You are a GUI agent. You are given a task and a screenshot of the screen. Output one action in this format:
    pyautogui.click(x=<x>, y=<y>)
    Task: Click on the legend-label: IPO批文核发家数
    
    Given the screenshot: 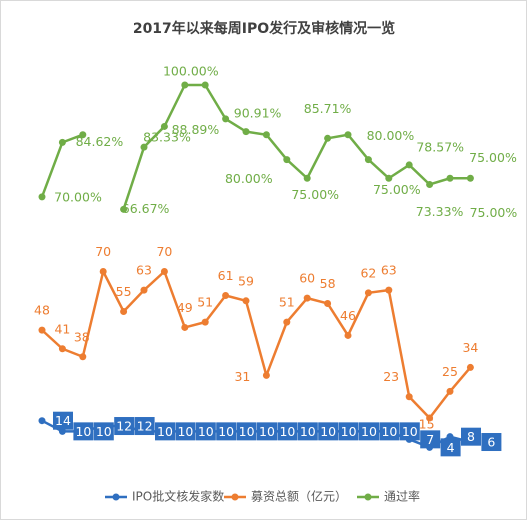 What is the action you would take?
    pyautogui.click(x=178, y=496)
    